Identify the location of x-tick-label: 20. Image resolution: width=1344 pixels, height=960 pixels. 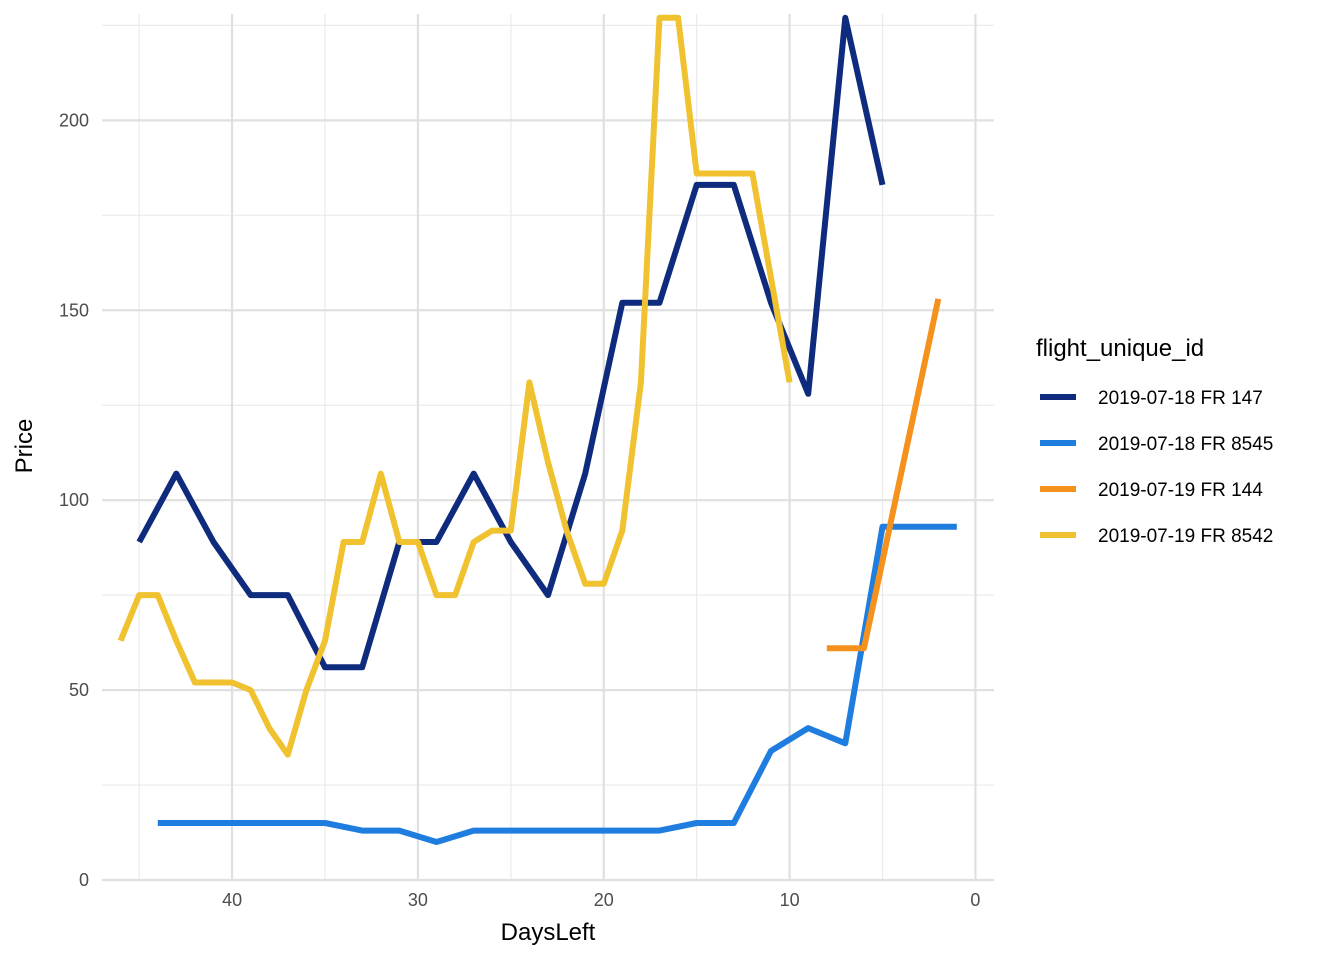
(604, 900).